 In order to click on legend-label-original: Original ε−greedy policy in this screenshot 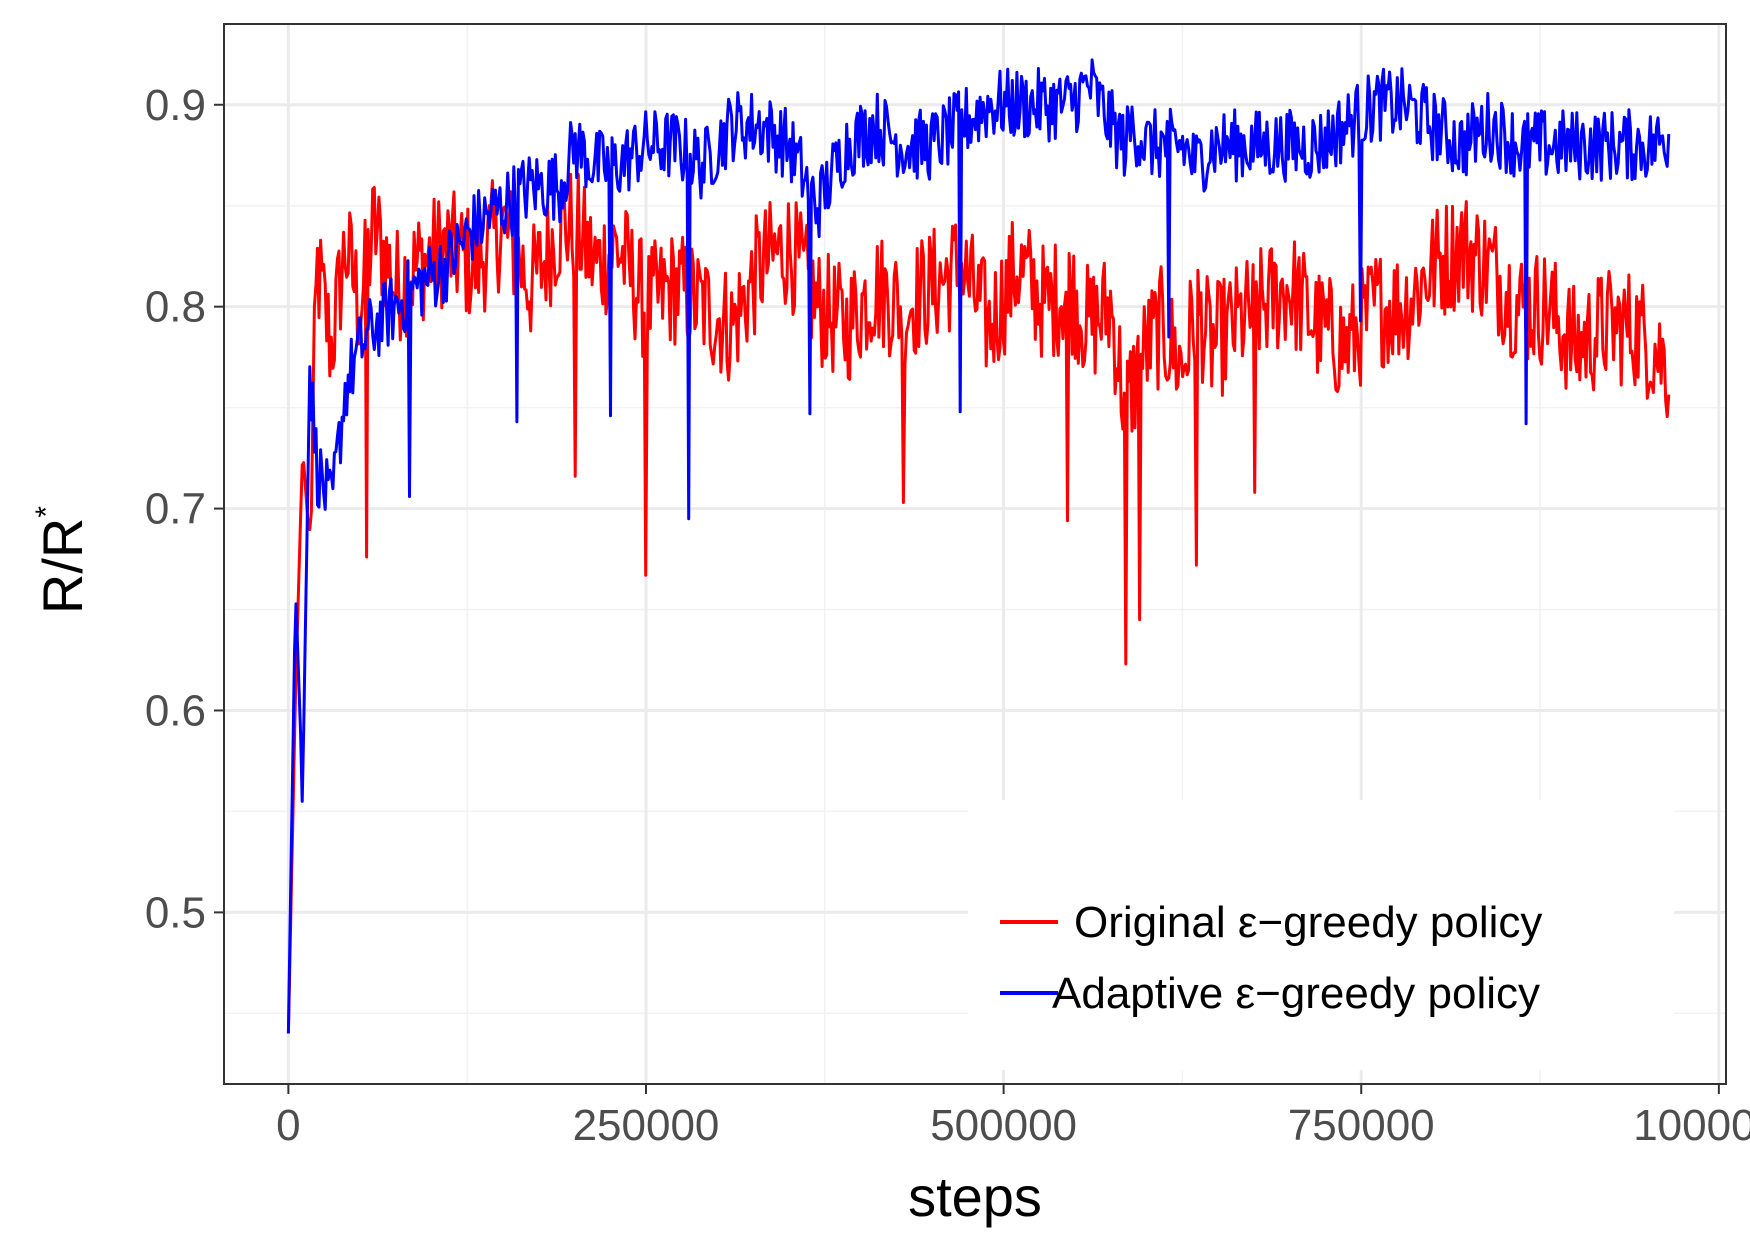, I will do `click(1308, 922)`.